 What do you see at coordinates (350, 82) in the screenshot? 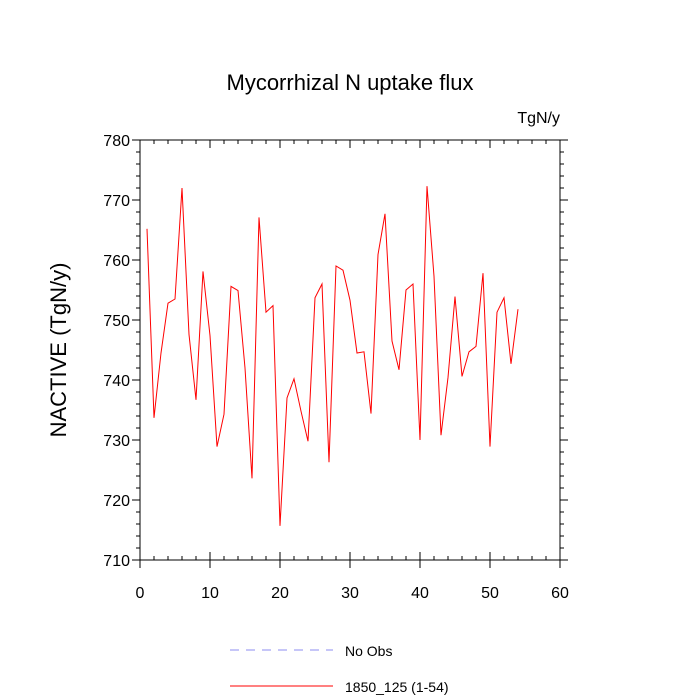
I see `chart-title: Mycorrhizal N uptake flux` at bounding box center [350, 82].